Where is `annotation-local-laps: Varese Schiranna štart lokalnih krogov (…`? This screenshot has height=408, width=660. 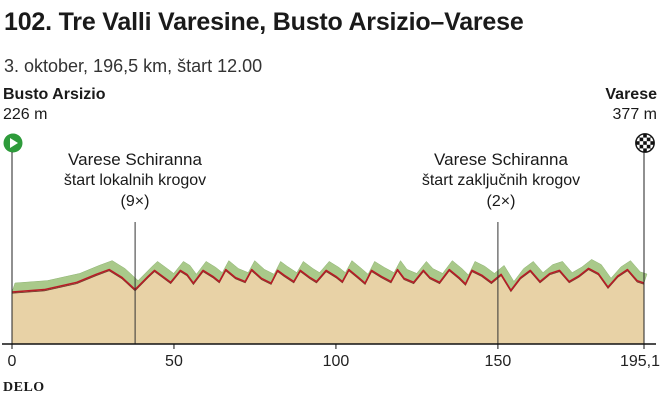
annotation-local-laps: Varese Schiranna štart lokalnih krogov (… is located at coordinates (135, 180).